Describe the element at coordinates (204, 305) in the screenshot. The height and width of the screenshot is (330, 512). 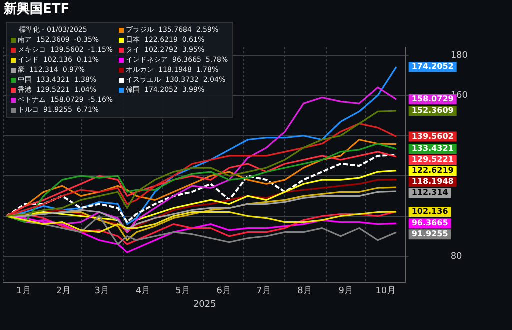
I see `x-axis-title: 2025` at that location.